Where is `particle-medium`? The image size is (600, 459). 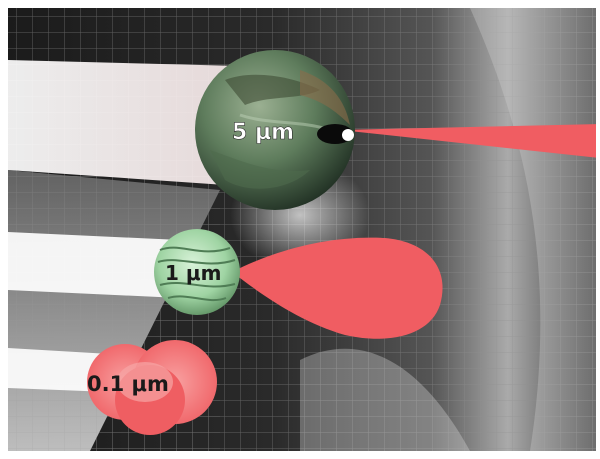 particle-medium is located at coordinates (197, 272).